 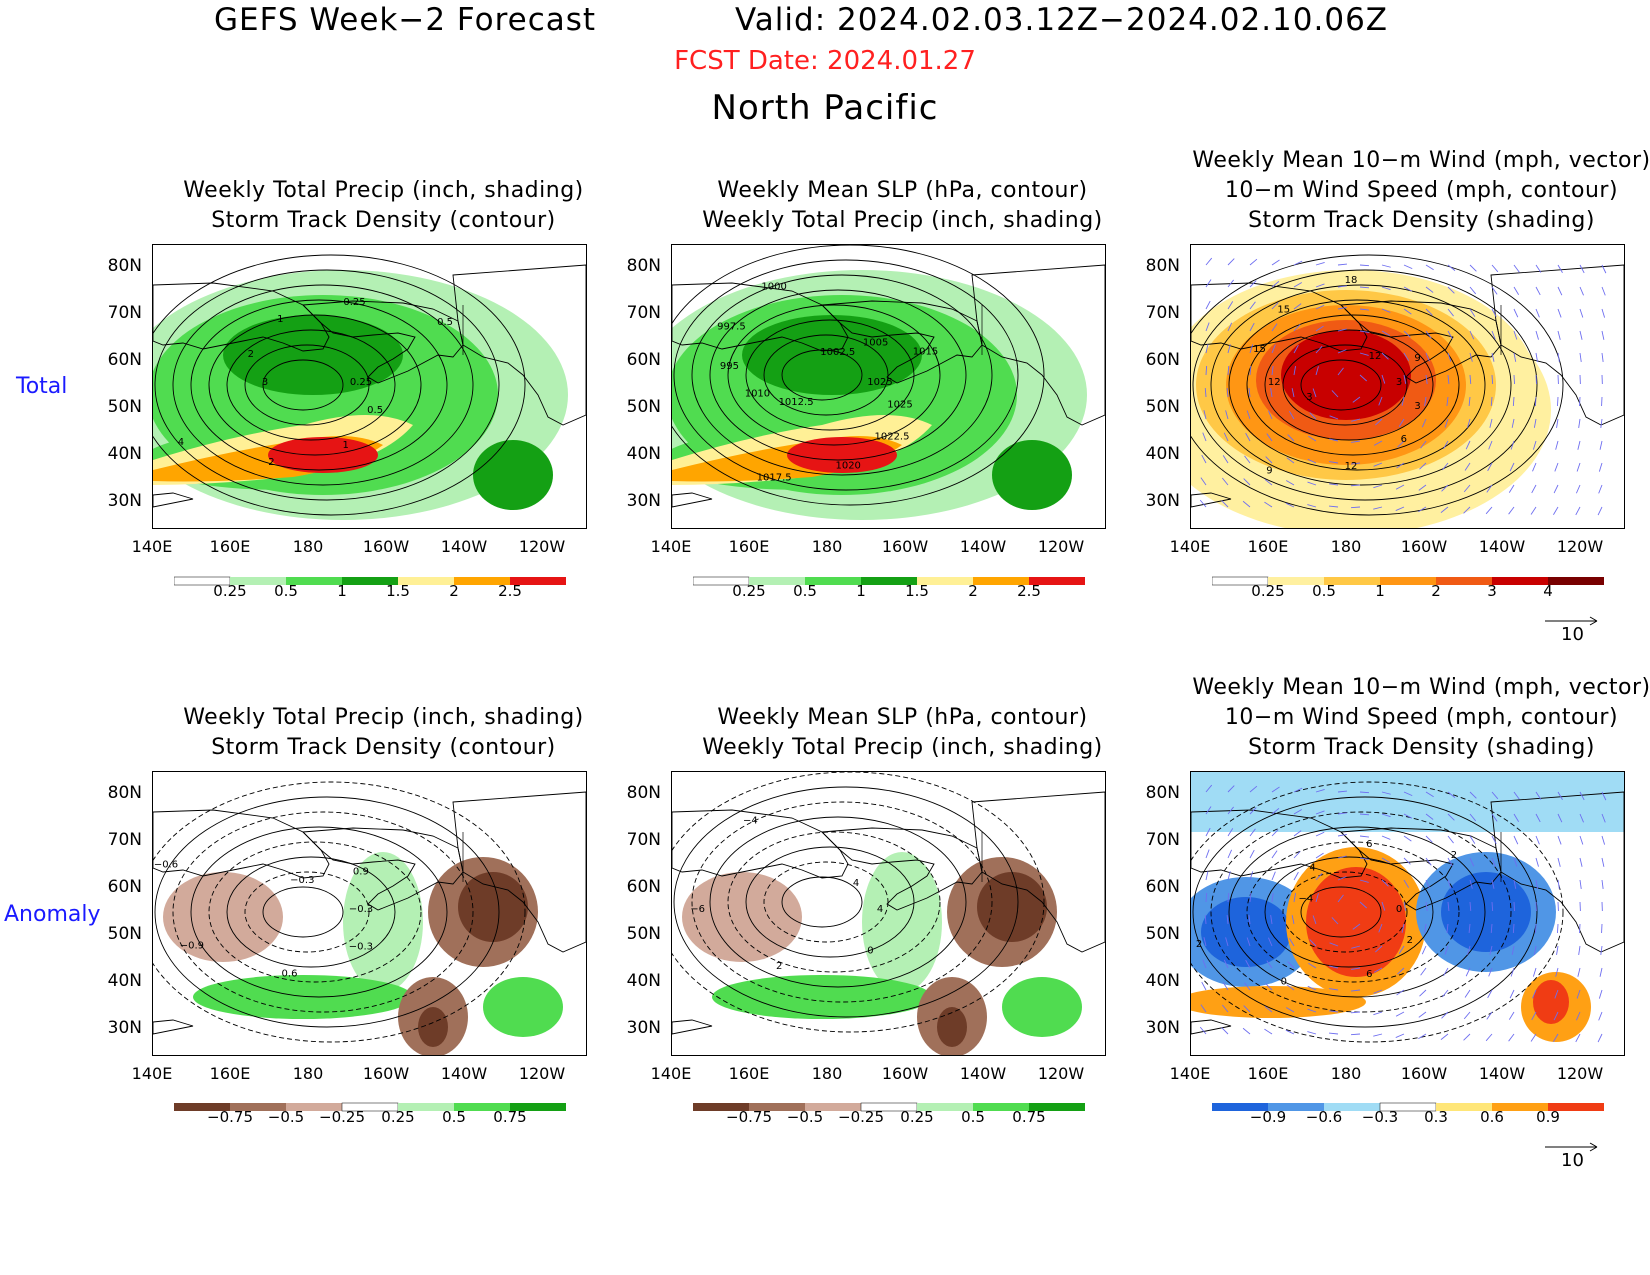 What do you see at coordinates (1283, 309) in the screenshot?
I see `contour-label: 15` at bounding box center [1283, 309].